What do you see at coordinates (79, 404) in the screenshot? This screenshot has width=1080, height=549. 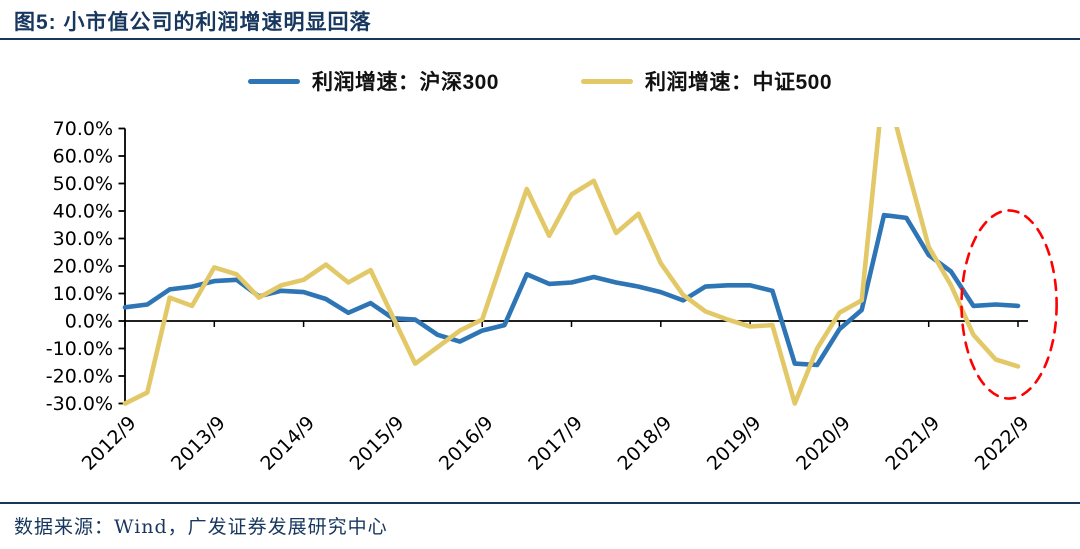 I see `y-axis-tick-label: -30.0%` at bounding box center [79, 404].